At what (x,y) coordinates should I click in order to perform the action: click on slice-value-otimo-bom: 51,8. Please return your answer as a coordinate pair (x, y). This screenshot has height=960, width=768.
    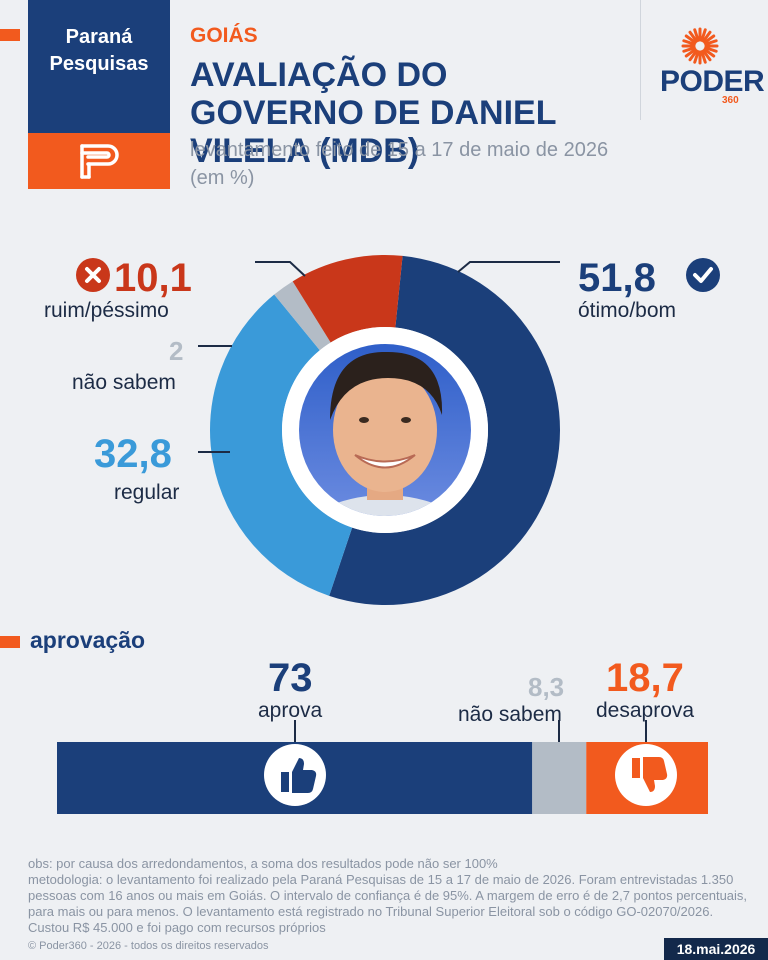
    Looking at the image, I should click on (617, 278).